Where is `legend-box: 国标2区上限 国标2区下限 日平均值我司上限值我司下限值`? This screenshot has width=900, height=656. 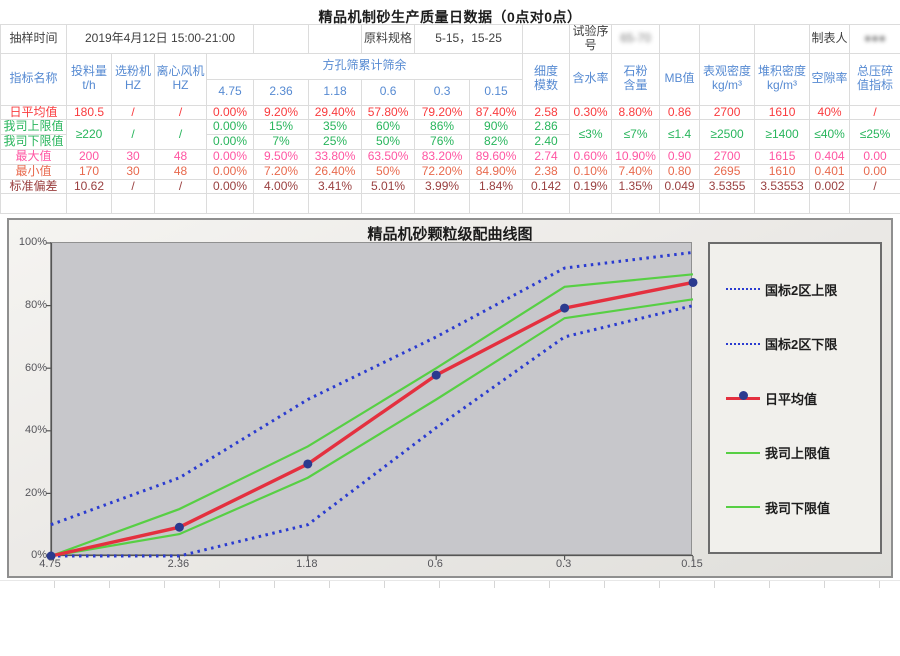 legend-box: 国标2区上限 国标2区下限 日平均值我司上限值我司下限值 is located at coordinates (795, 398).